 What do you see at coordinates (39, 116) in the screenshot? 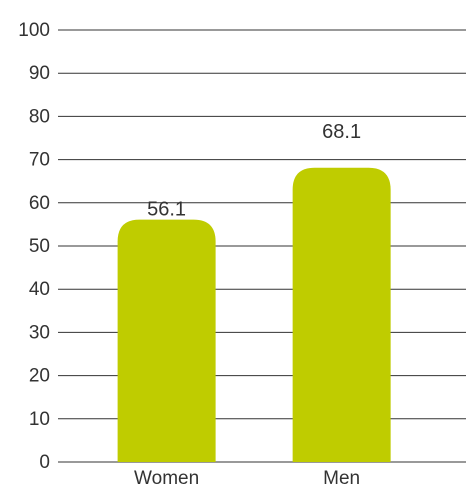
I see `y-tick-label: 80` at bounding box center [39, 116].